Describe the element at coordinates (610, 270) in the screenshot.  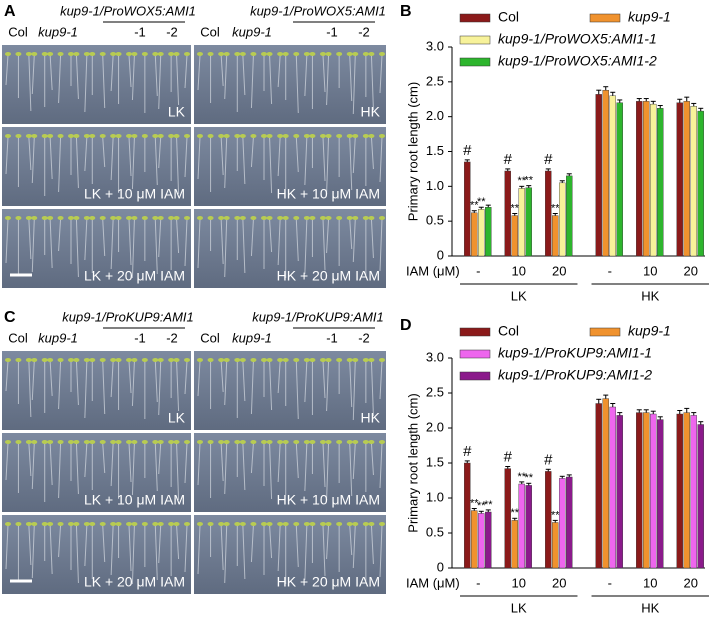
I see `x-tick-label: -` at that location.